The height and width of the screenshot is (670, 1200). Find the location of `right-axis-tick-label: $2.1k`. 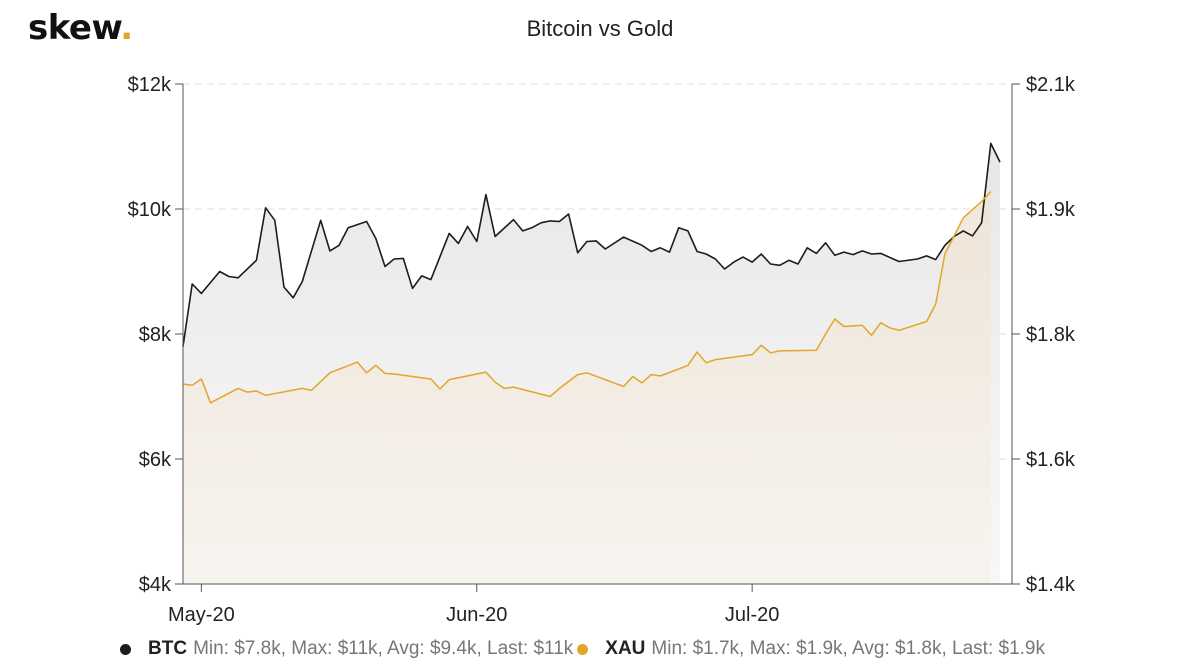

right-axis-tick-label: $2.1k is located at coordinates (1051, 85).